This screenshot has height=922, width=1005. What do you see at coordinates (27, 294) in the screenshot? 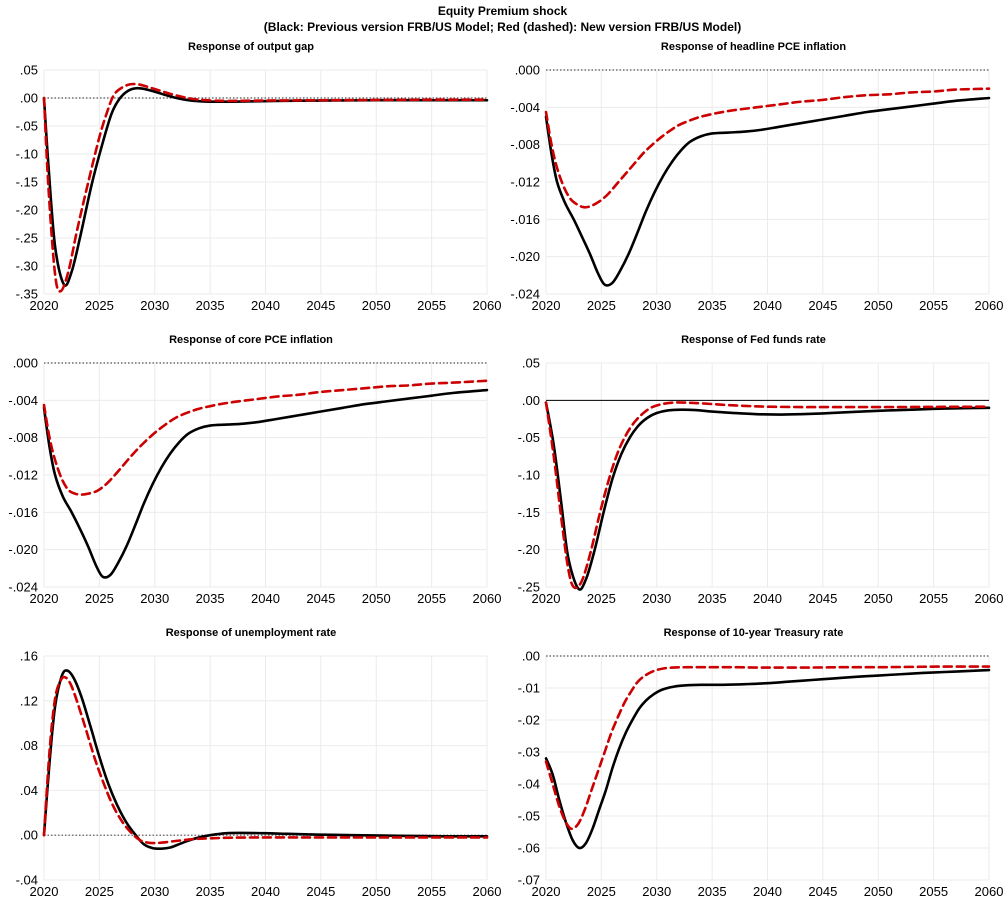
I see `y-tick-label: -.35` at bounding box center [27, 294].